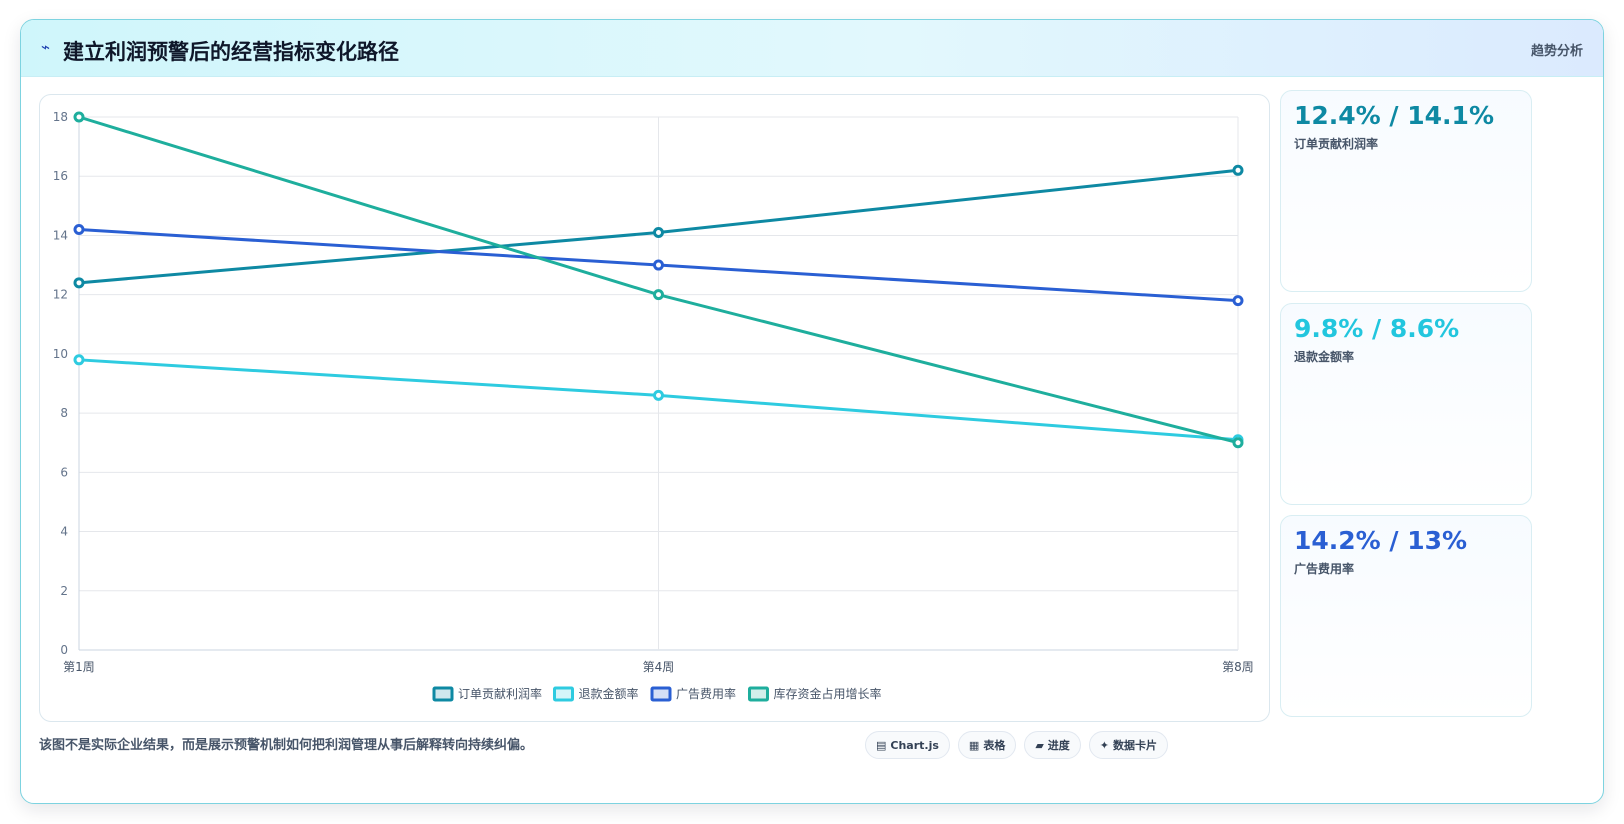 This screenshot has width=1624, height=824. What do you see at coordinates (60, 354) in the screenshot?
I see `y-tick-label: 10` at bounding box center [60, 354].